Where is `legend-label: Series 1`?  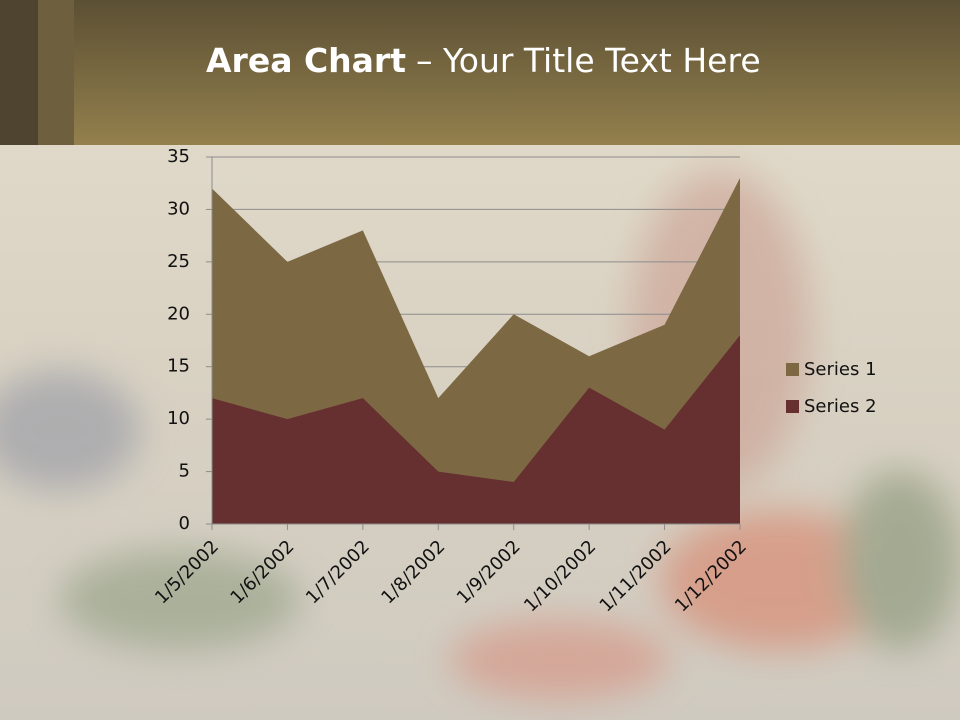 legend-label: Series 1 is located at coordinates (840, 369).